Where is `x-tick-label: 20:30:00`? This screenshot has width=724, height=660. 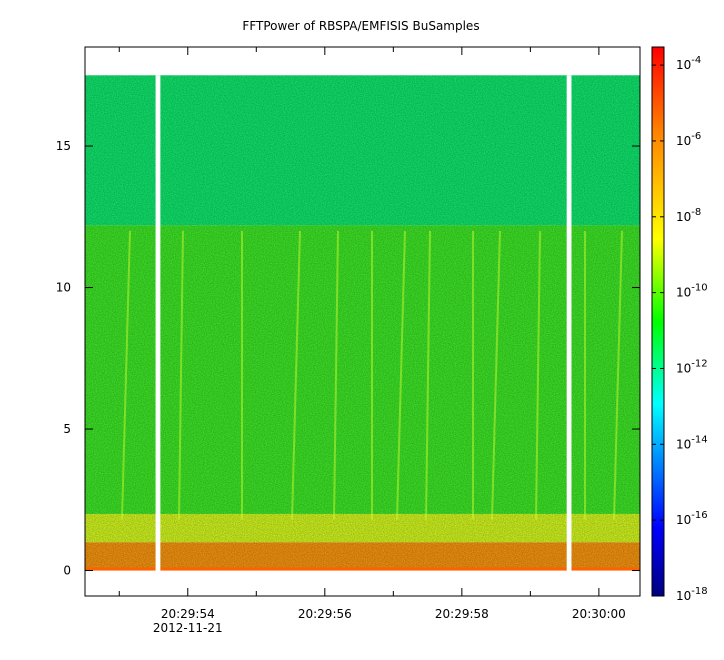
x-tick-label: 20:30:00 is located at coordinates (599, 614).